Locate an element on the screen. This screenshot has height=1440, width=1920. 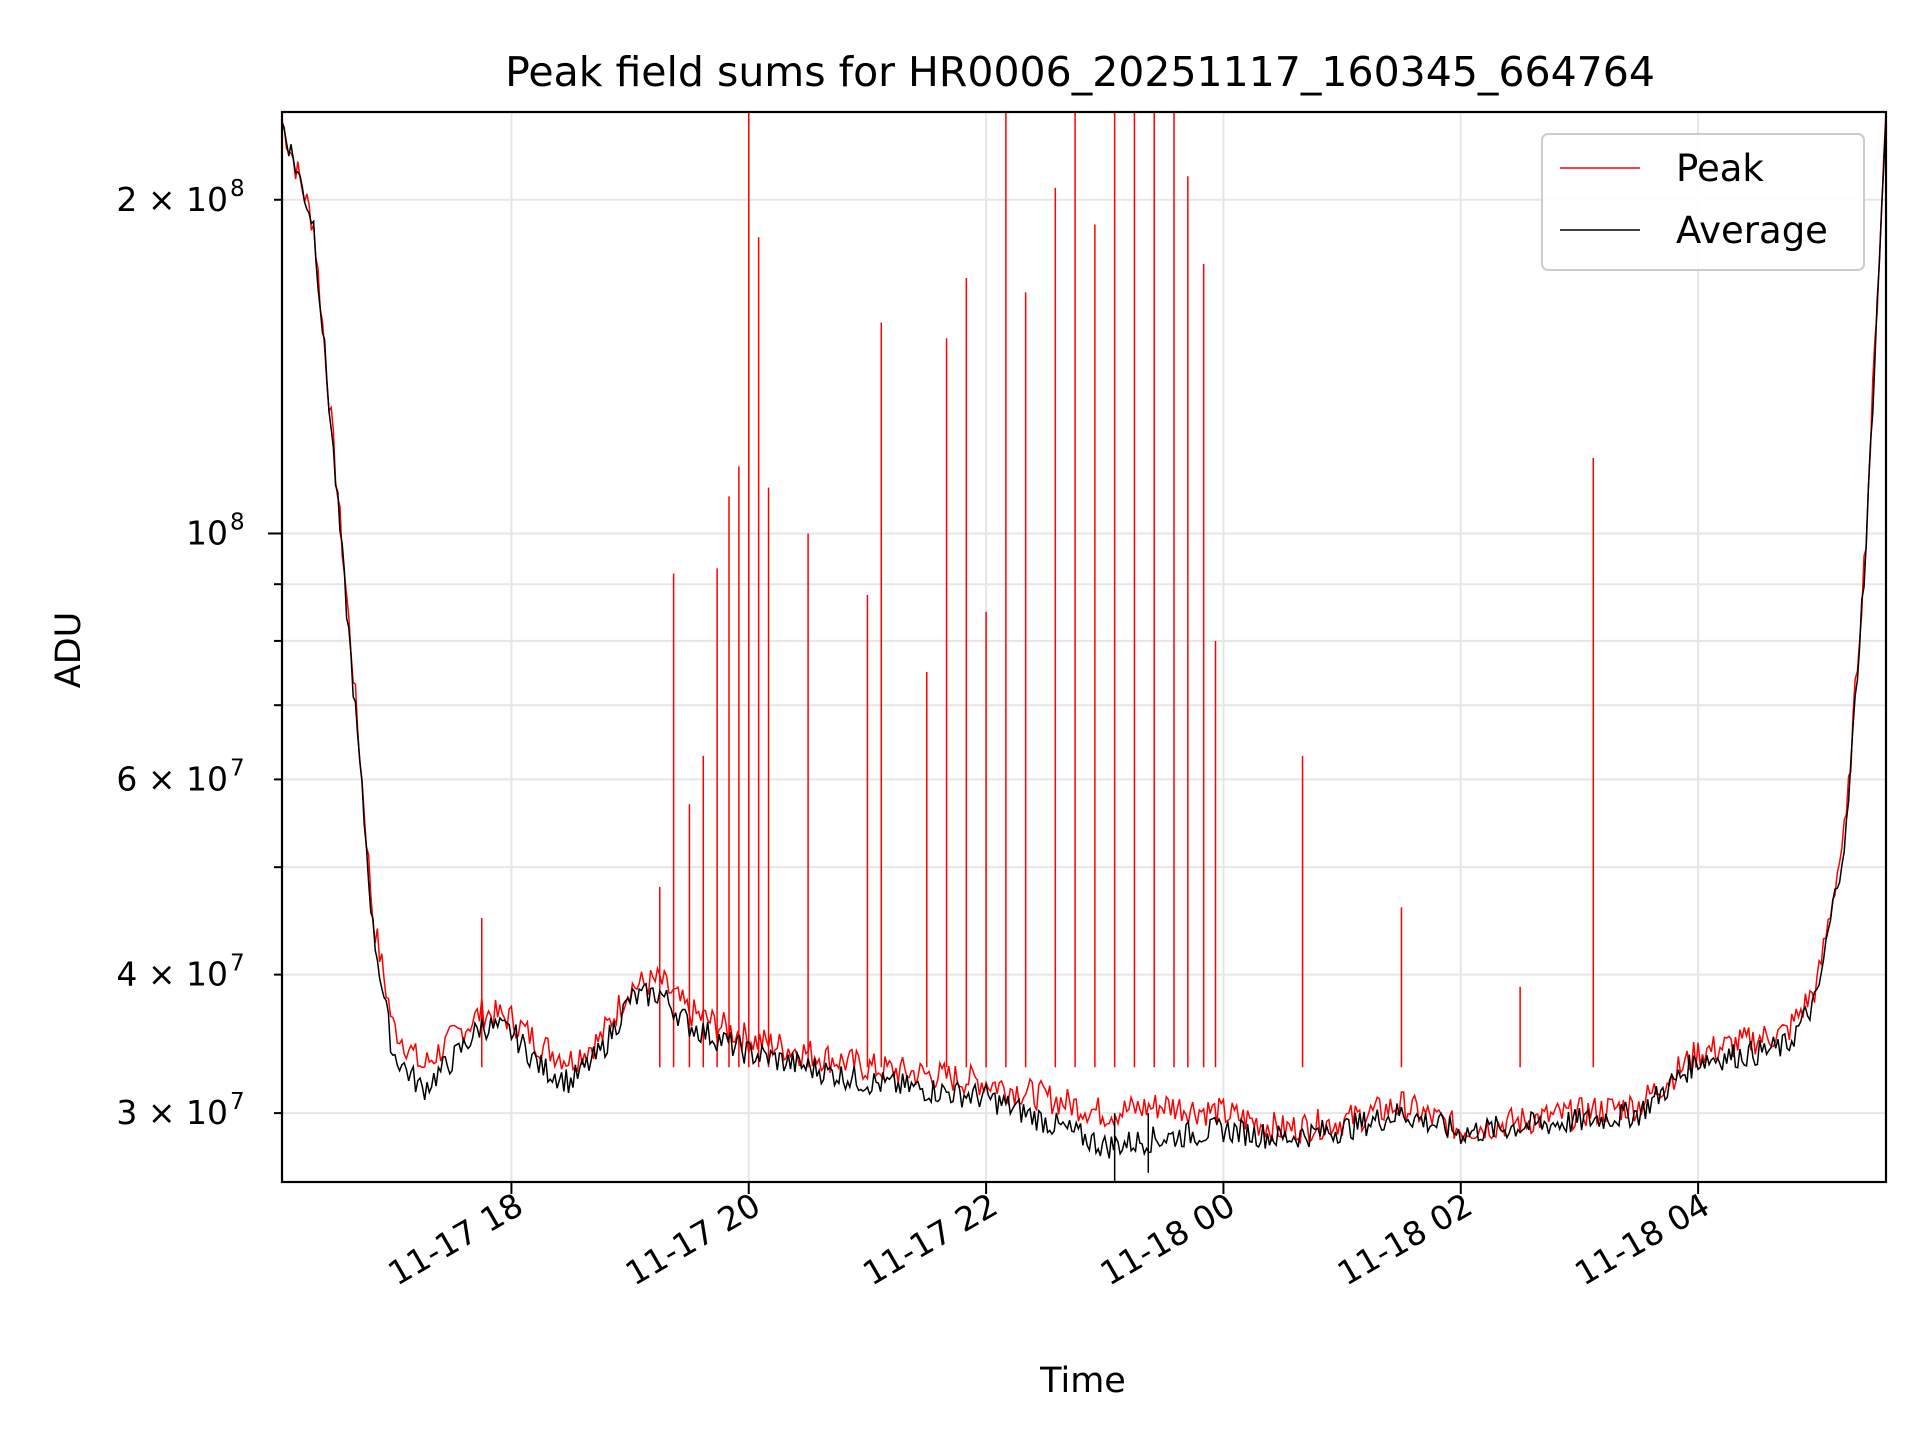
y-axis-ticks: 10 83 × 10 74 × 10 76 × 10 72 × 10 8 is located at coordinates (199, 654).